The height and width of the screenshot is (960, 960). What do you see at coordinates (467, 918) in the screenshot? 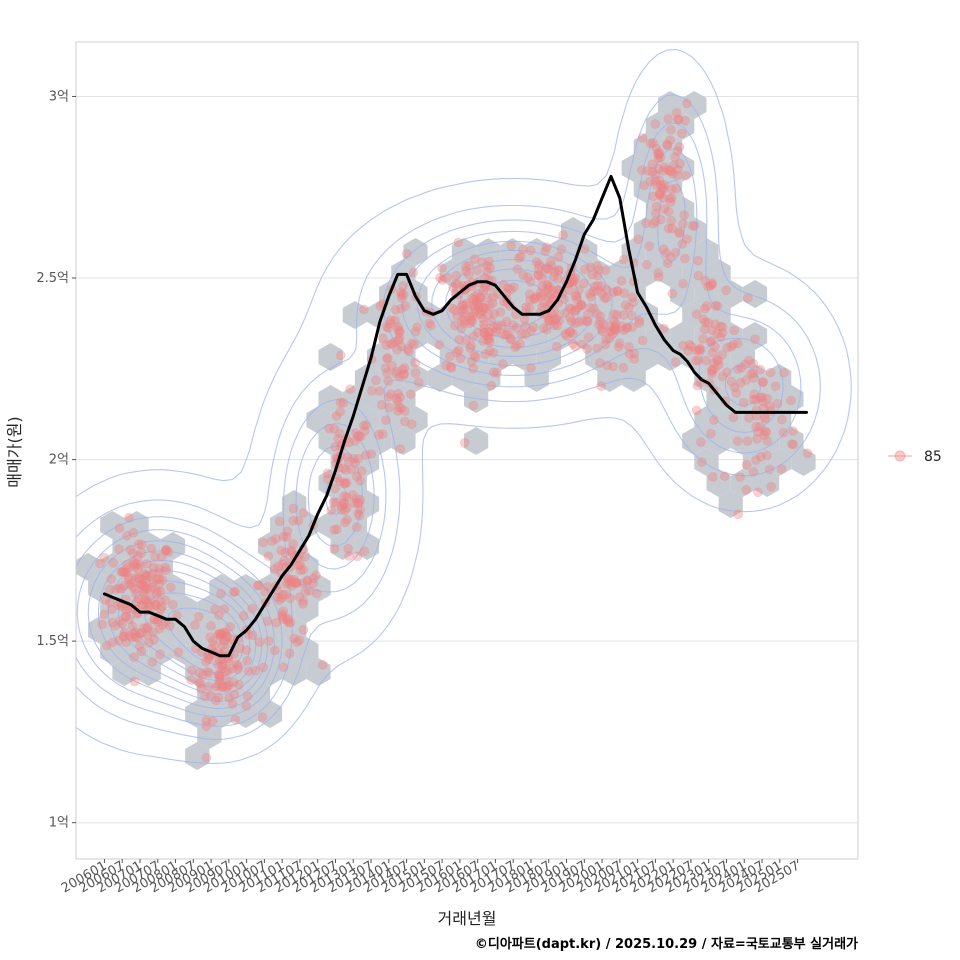
I see `x-axis-title: 거래년월` at bounding box center [467, 918].